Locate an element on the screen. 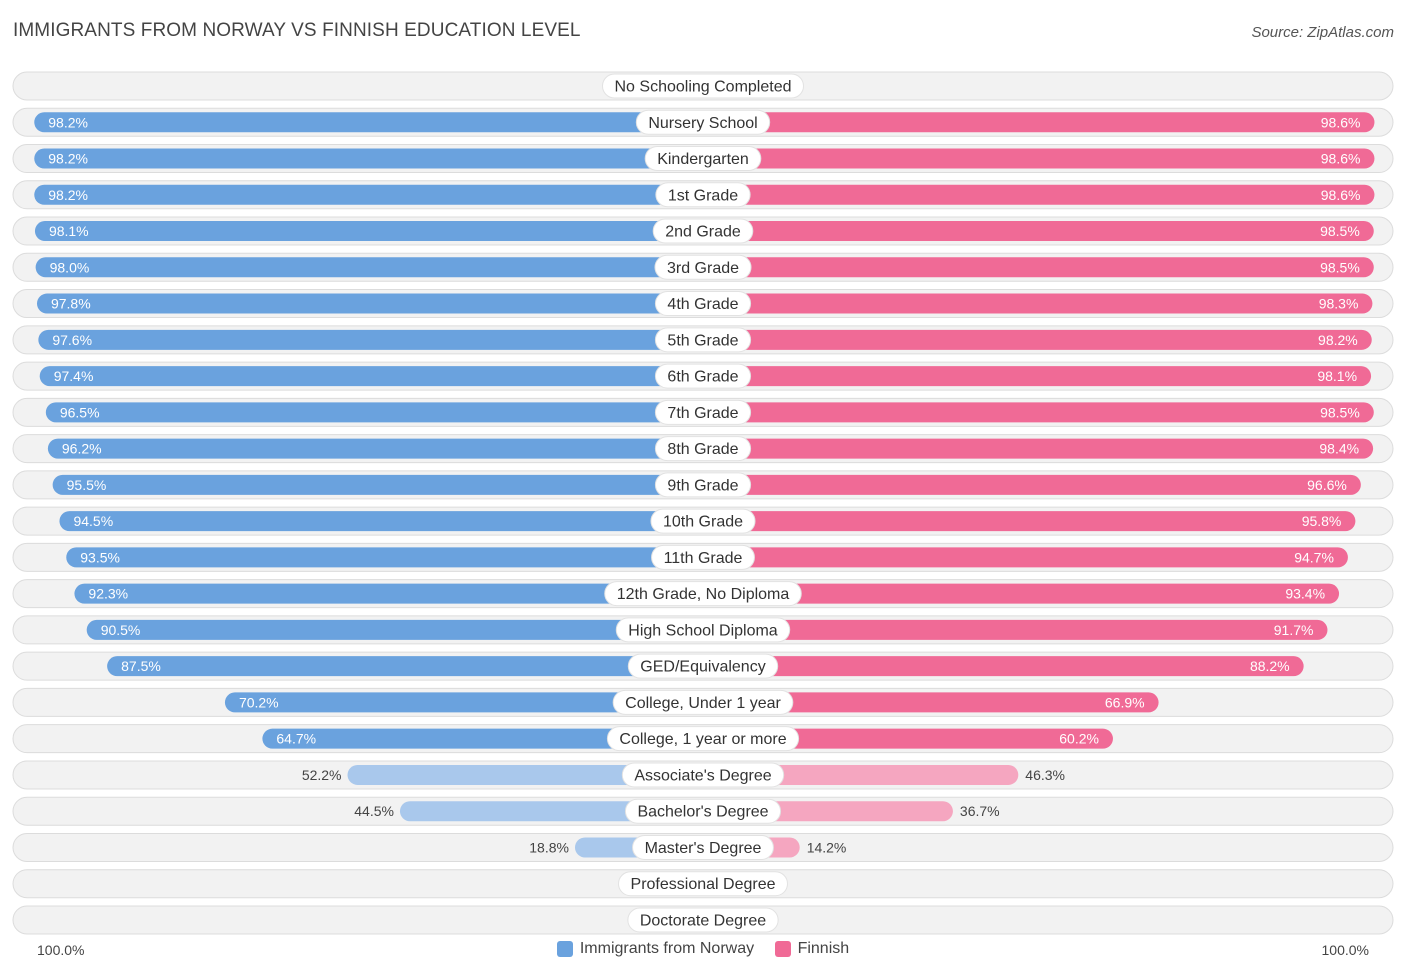 The width and height of the screenshot is (1406, 975). row-4th-grade: 97.8% 98.3% 4th Grade is located at coordinates (703, 304).